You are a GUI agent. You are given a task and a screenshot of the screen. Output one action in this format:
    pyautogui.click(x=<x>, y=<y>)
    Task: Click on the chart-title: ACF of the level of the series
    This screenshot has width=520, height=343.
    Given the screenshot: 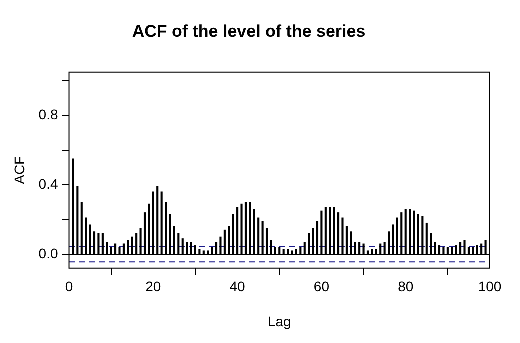 What is the action you would take?
    pyautogui.click(x=249, y=31)
    